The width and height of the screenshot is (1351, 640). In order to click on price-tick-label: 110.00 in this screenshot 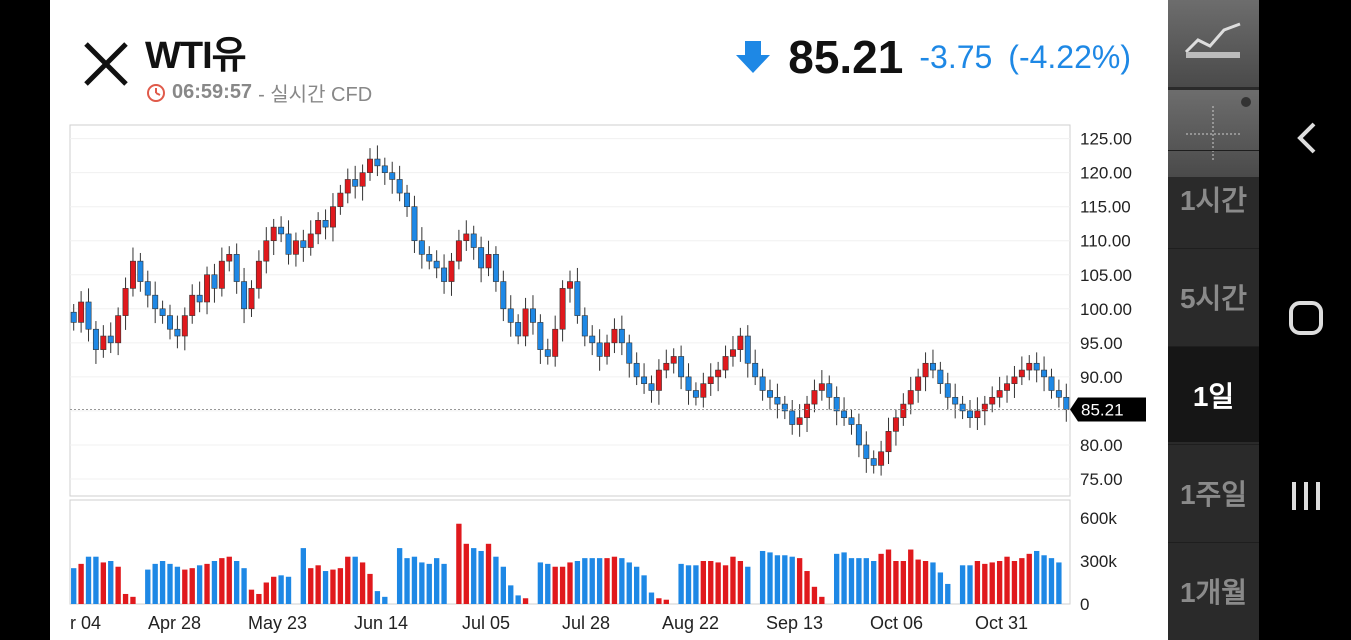, I will do `click(1105, 241)`.